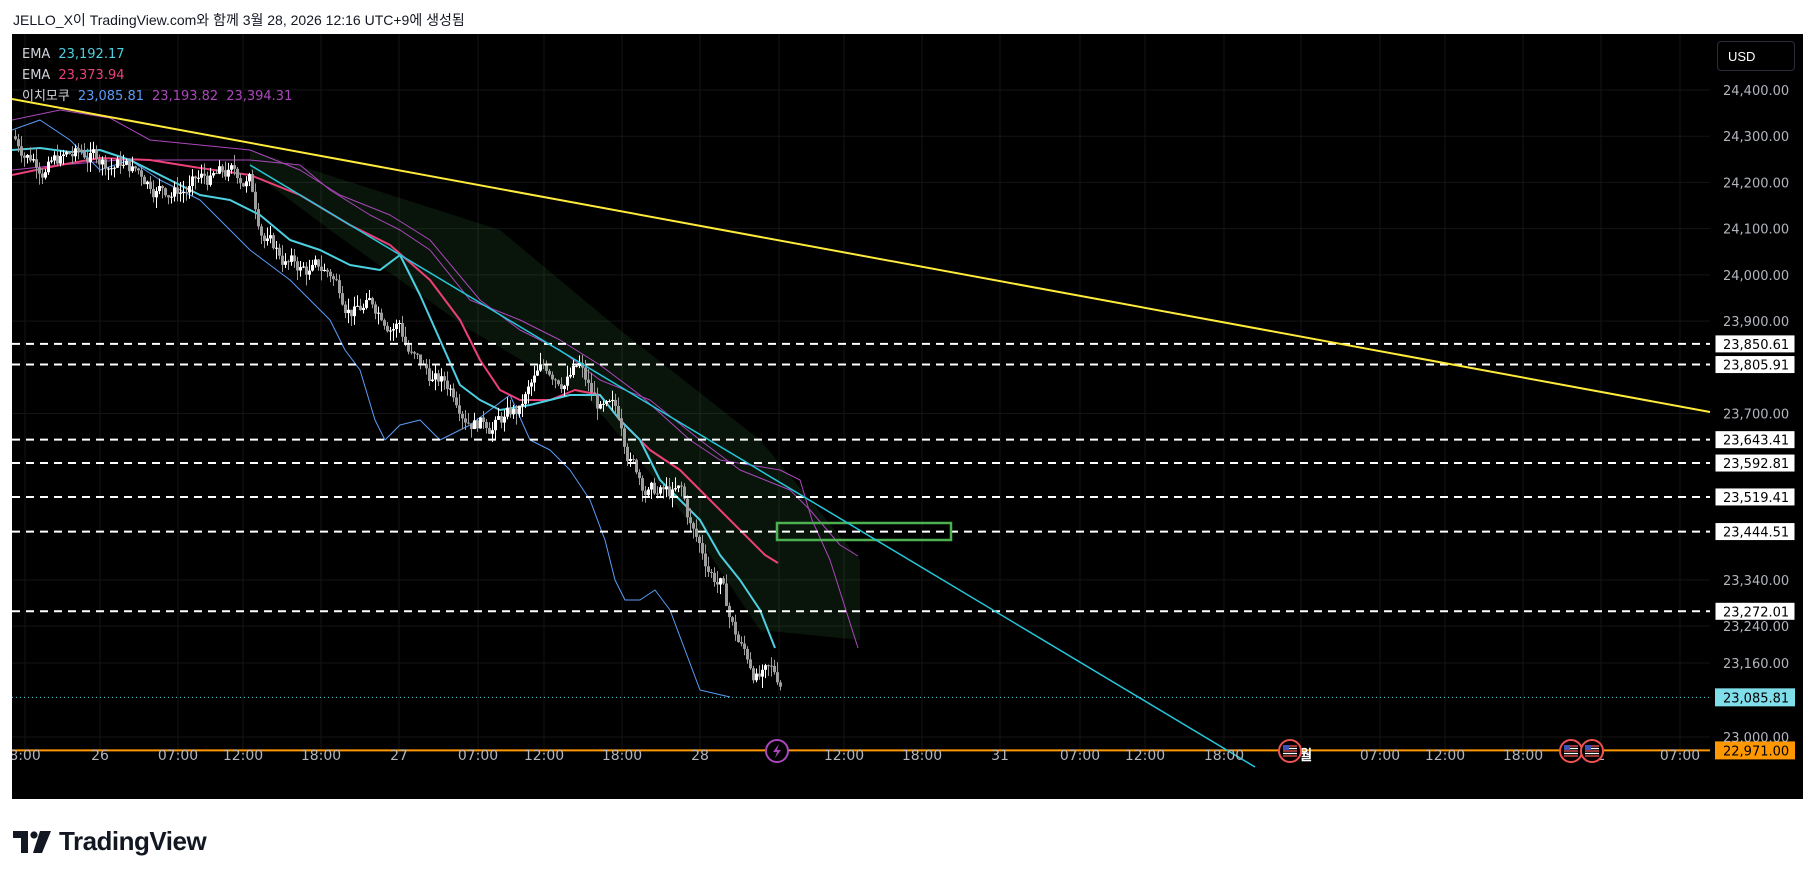 This screenshot has height=877, width=1815. What do you see at coordinates (1756, 612) in the screenshot?
I see `level-label: 23,272.01` at bounding box center [1756, 612].